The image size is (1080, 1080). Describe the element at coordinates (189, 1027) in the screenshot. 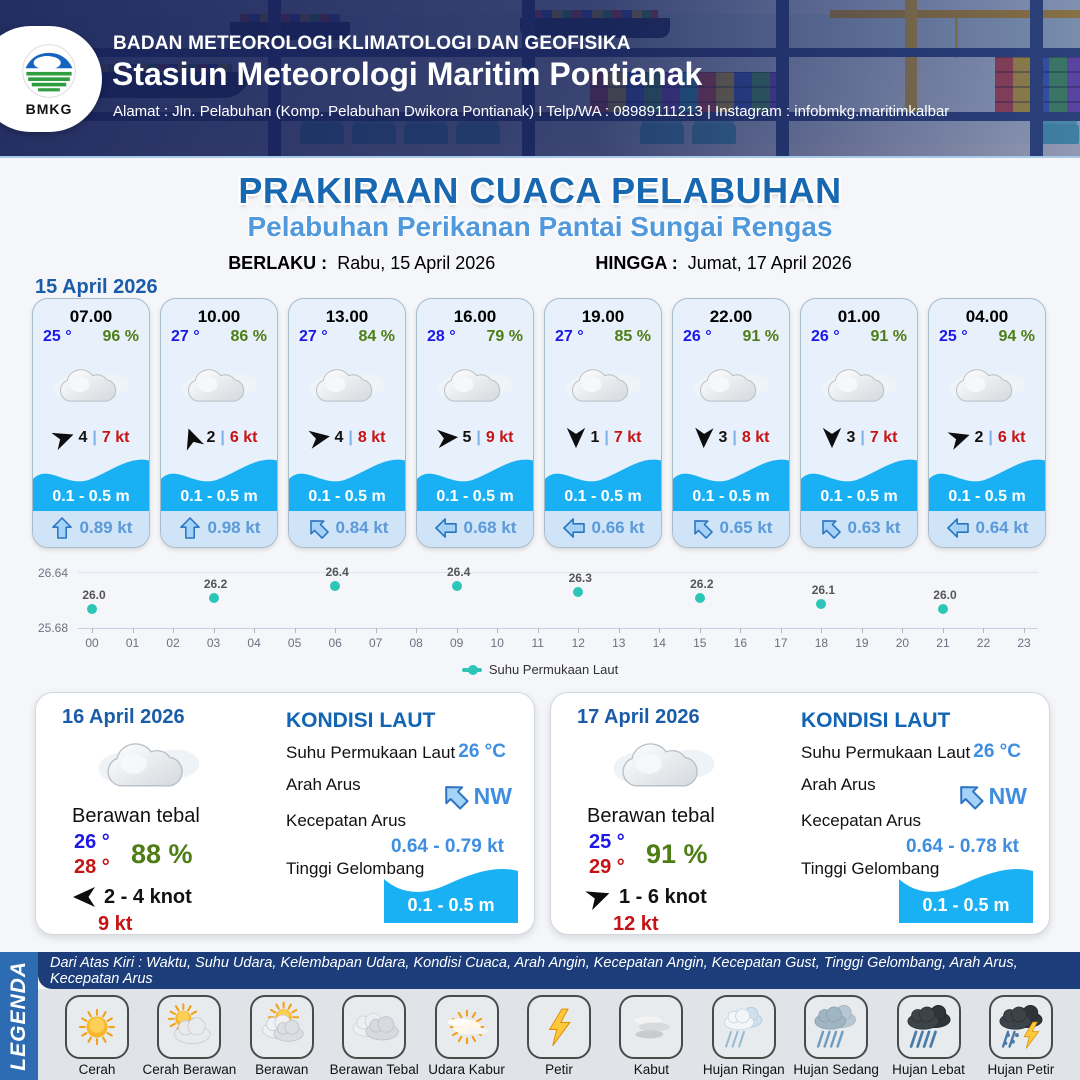

I see `sun-cloud-icon` at that location.